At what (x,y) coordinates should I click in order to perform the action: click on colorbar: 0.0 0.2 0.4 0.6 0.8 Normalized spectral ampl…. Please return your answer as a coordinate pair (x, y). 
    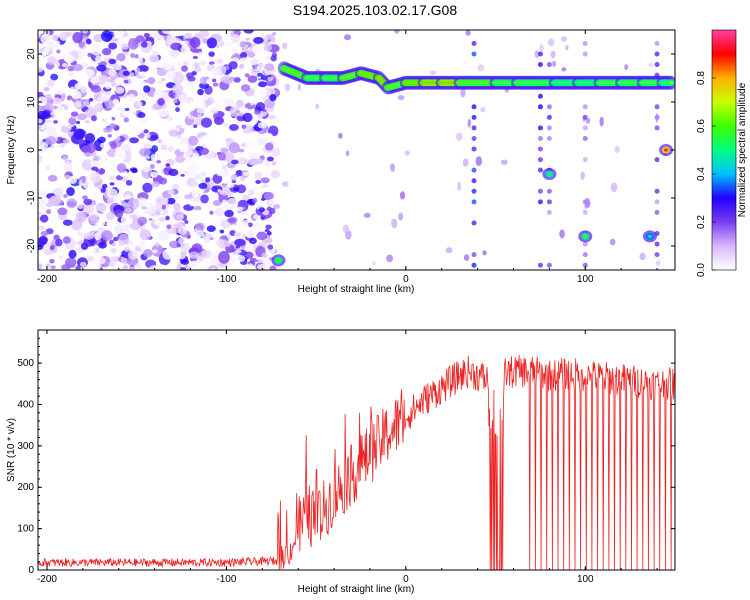
    Looking at the image, I should click on (722, 153).